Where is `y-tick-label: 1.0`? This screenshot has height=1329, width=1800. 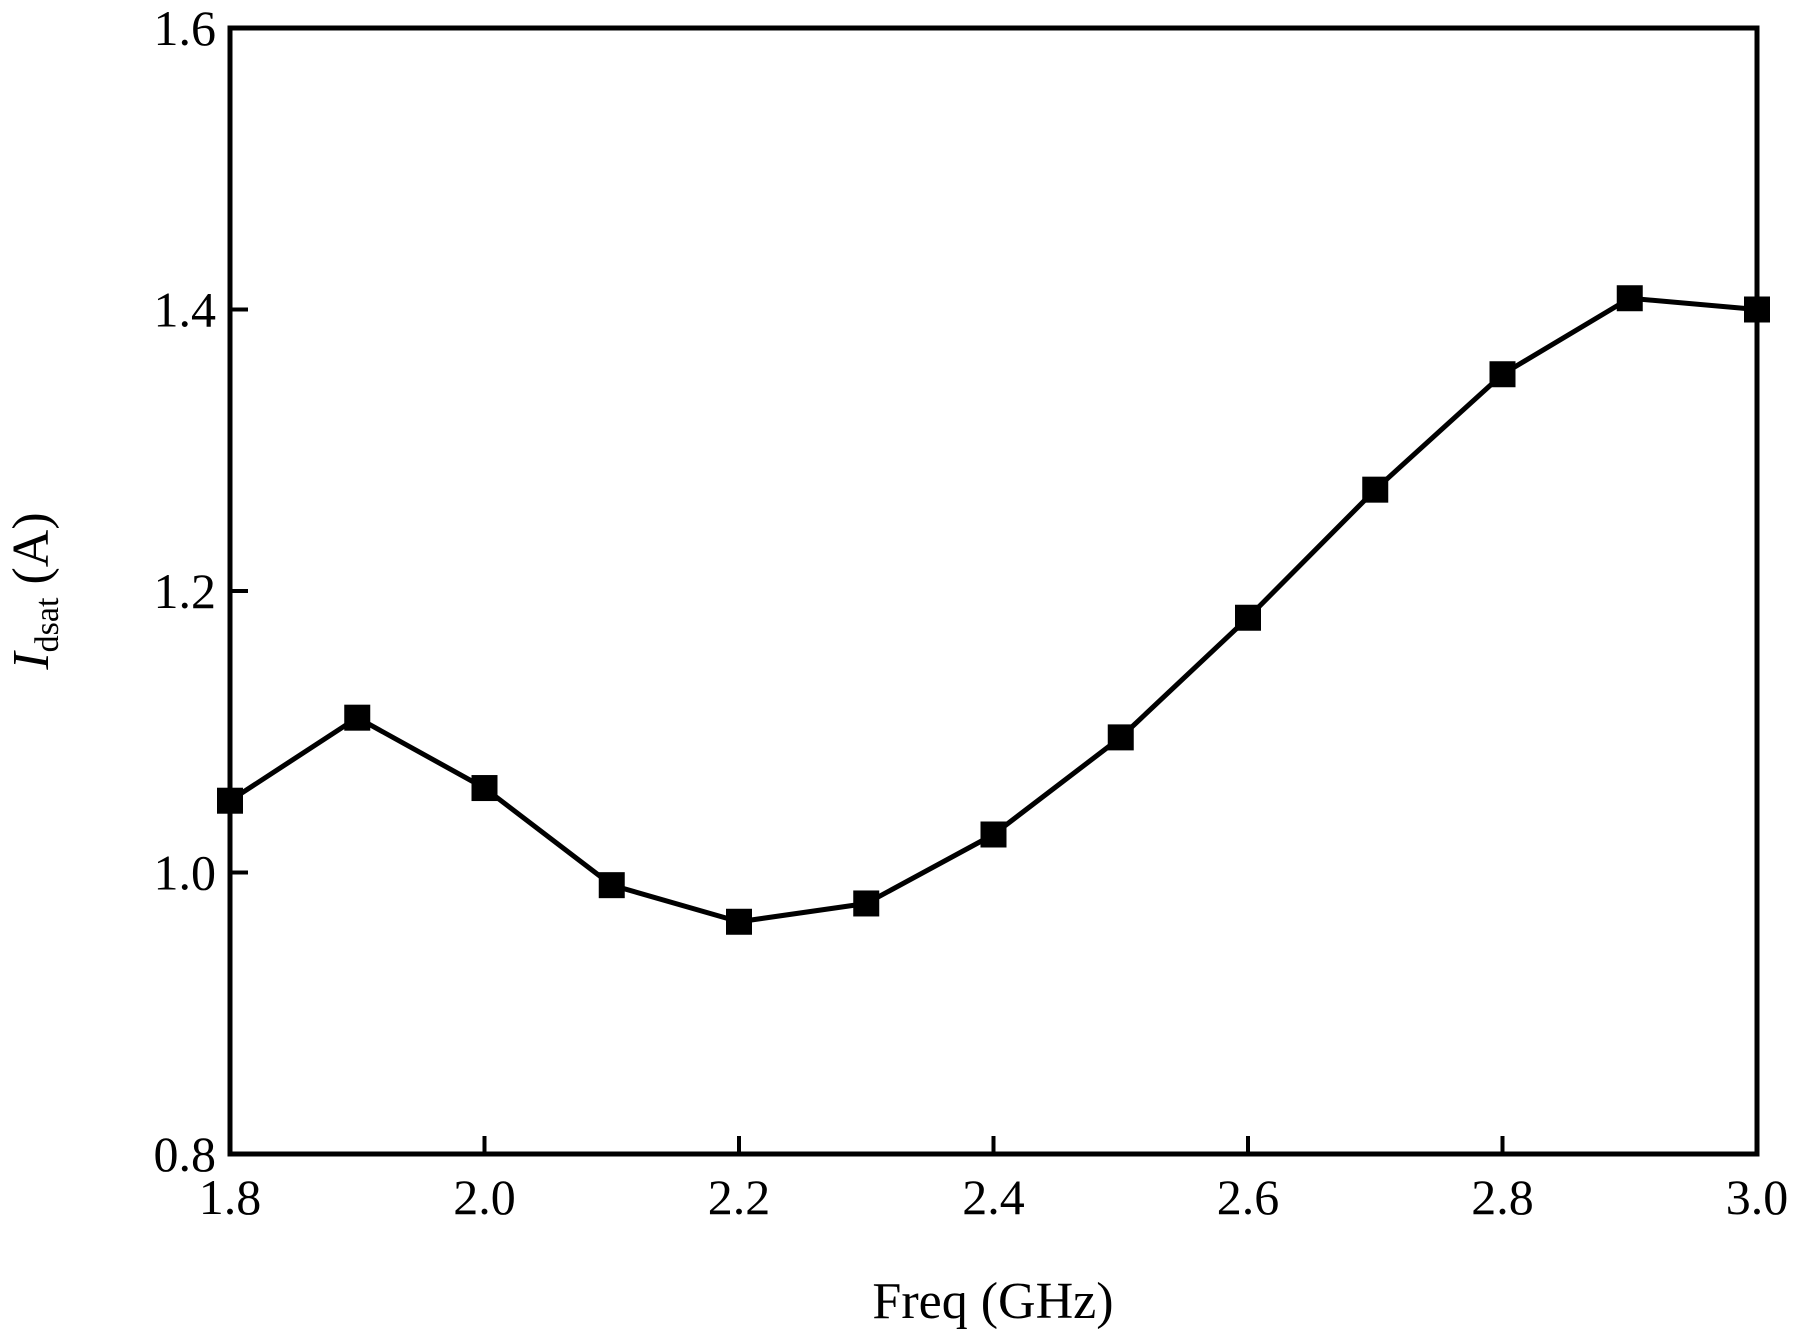
y-tick-label: 1.0 is located at coordinates (185, 873).